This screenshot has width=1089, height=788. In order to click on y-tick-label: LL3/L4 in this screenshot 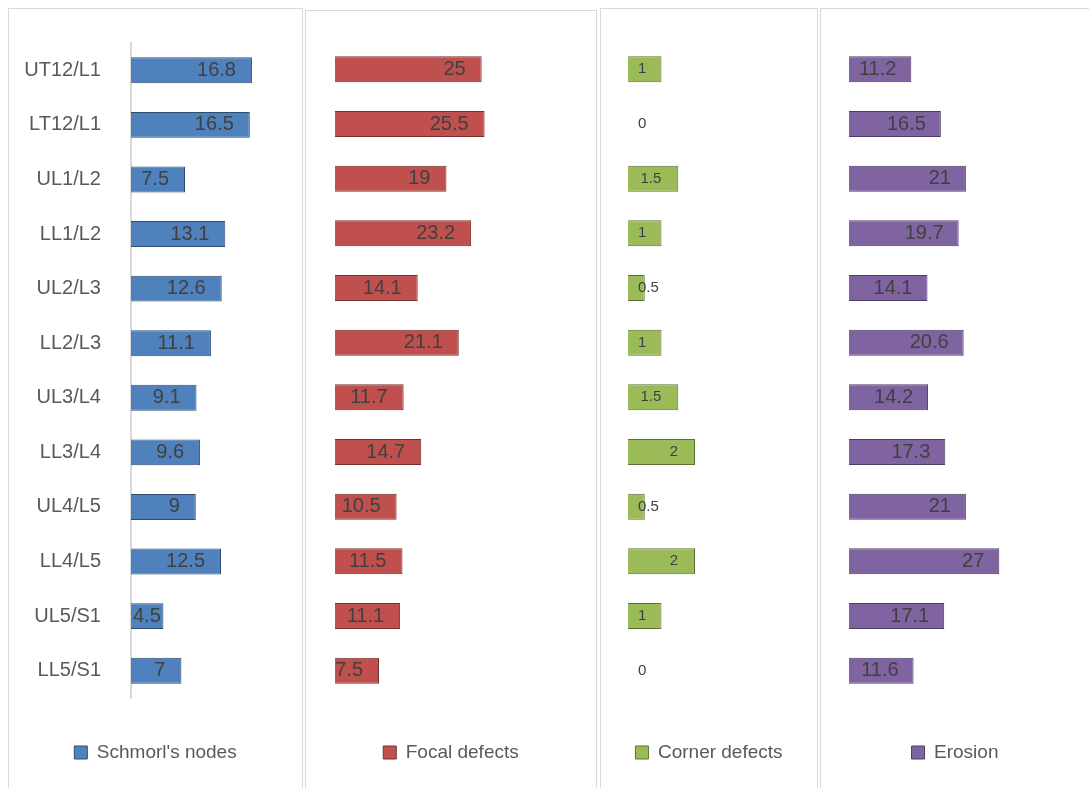, I will do `click(70, 450)`.